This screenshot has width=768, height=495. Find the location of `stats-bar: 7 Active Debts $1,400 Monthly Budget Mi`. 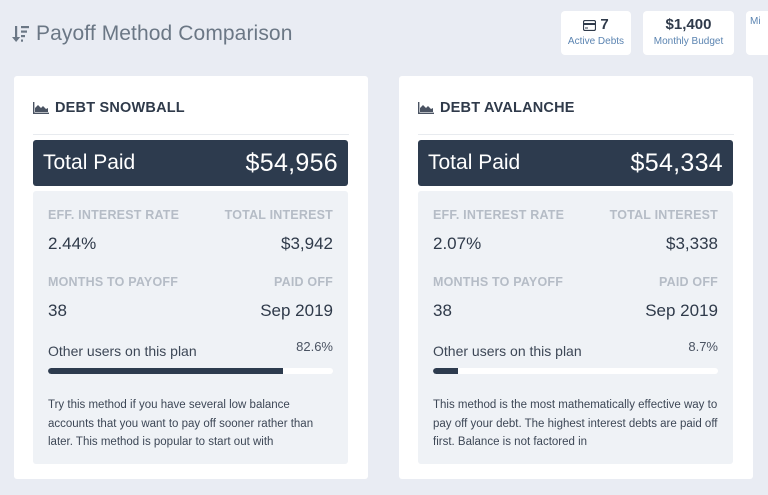

stats-bar: 7 Active Debts $1,400 Monthly Budget Mi is located at coordinates (664, 33).